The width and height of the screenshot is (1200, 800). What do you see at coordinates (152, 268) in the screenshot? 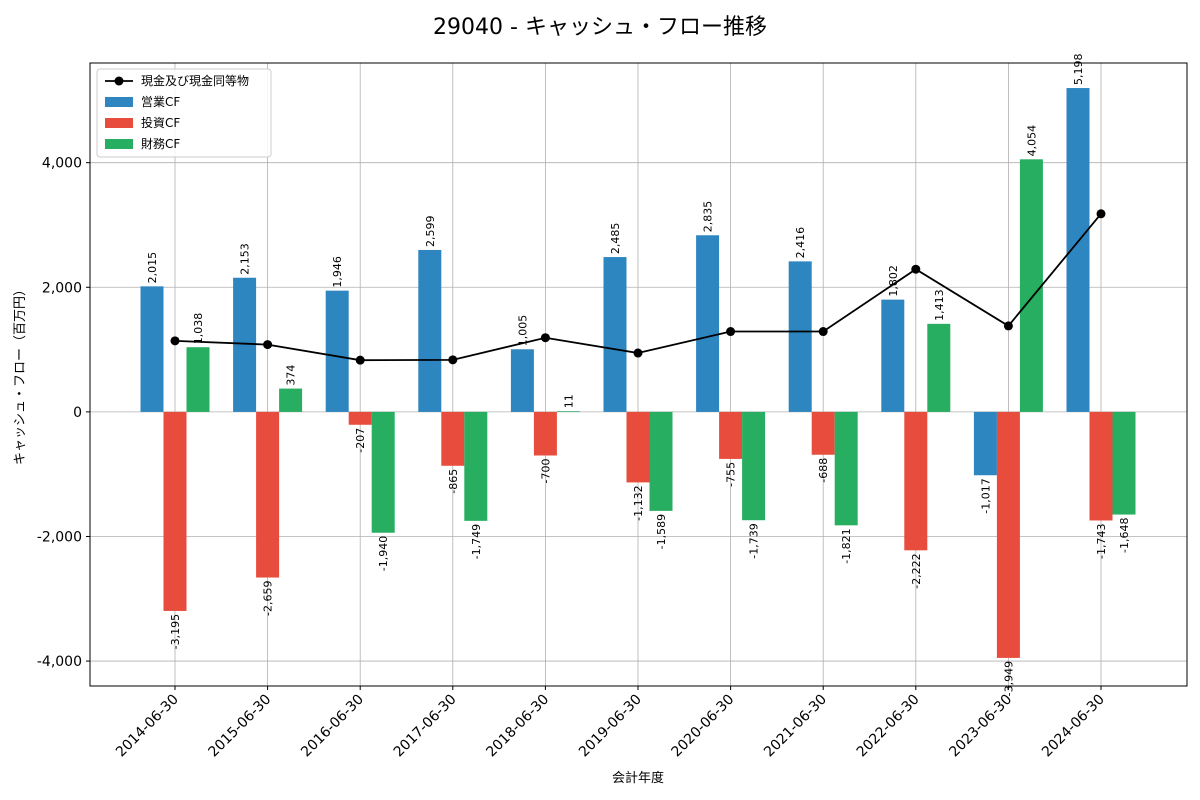
I see `bar-value-label: 2,015` at bounding box center [152, 268].